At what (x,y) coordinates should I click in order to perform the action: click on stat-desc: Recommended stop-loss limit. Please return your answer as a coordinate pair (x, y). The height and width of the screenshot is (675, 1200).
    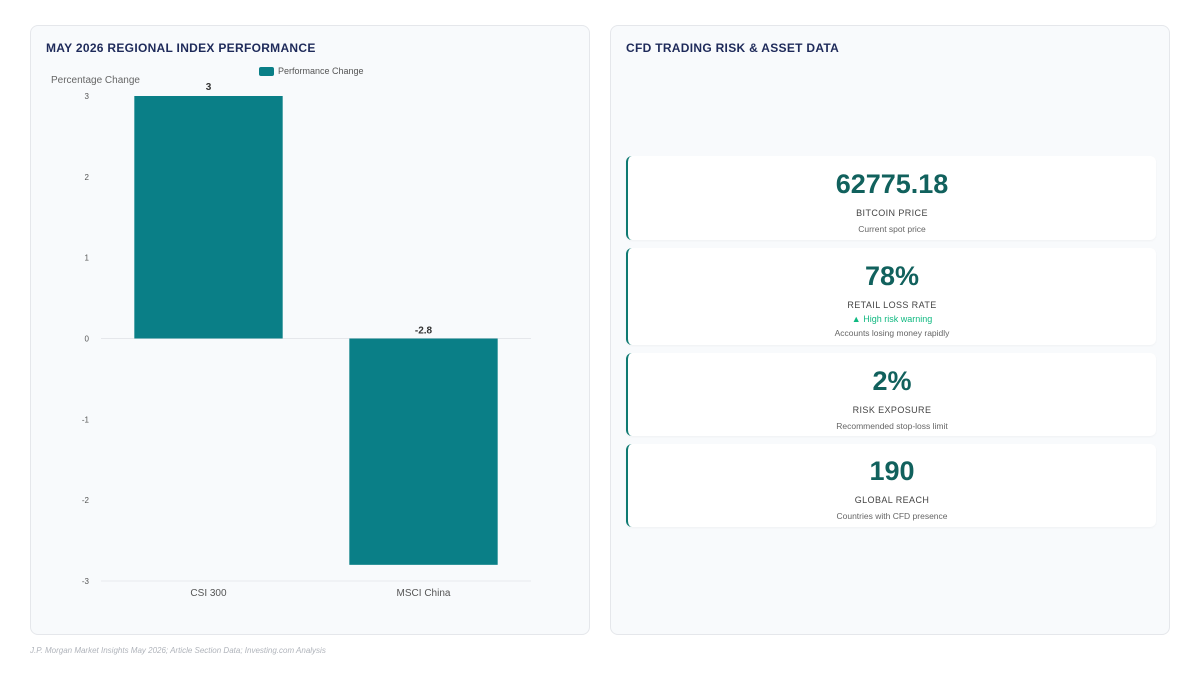
    Looking at the image, I should click on (892, 426).